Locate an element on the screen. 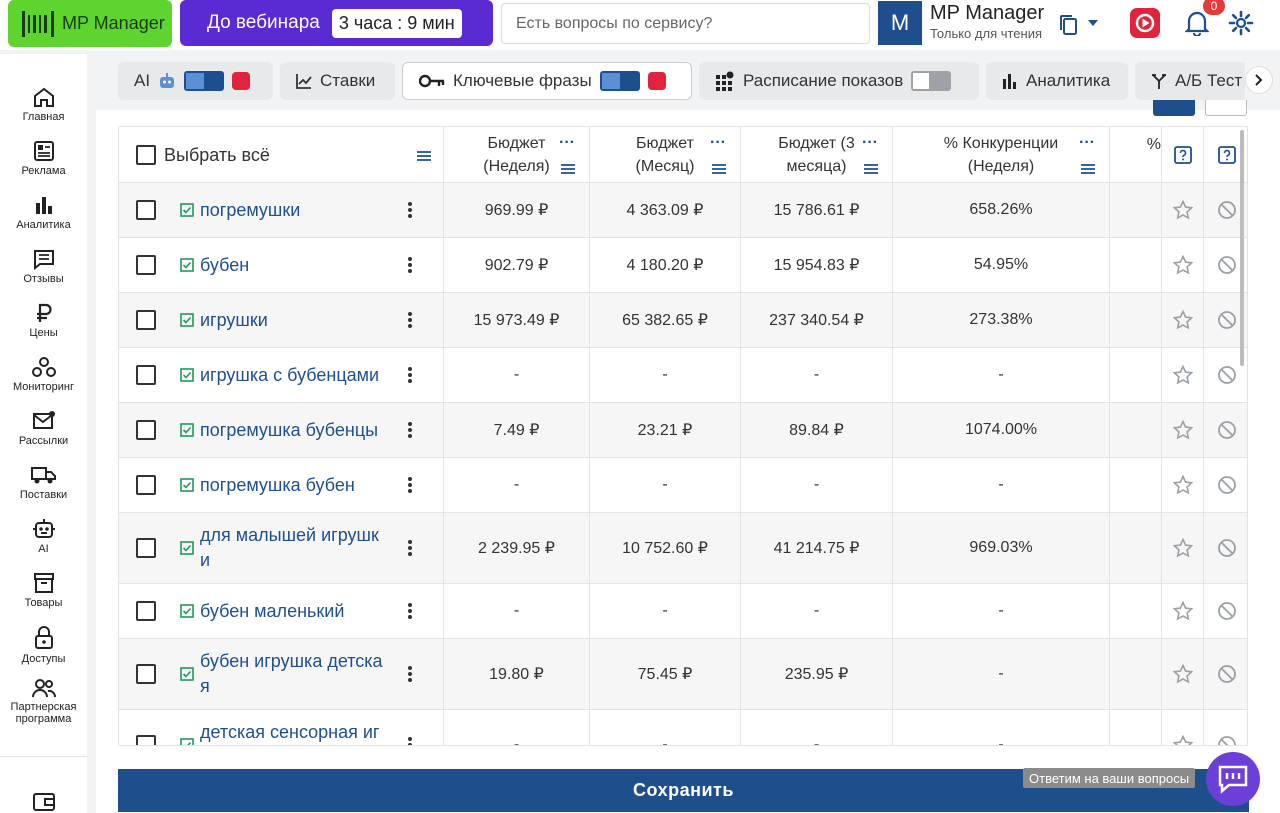 This screenshot has width=1280, height=813. tab-ai: AI is located at coordinates (195, 81).